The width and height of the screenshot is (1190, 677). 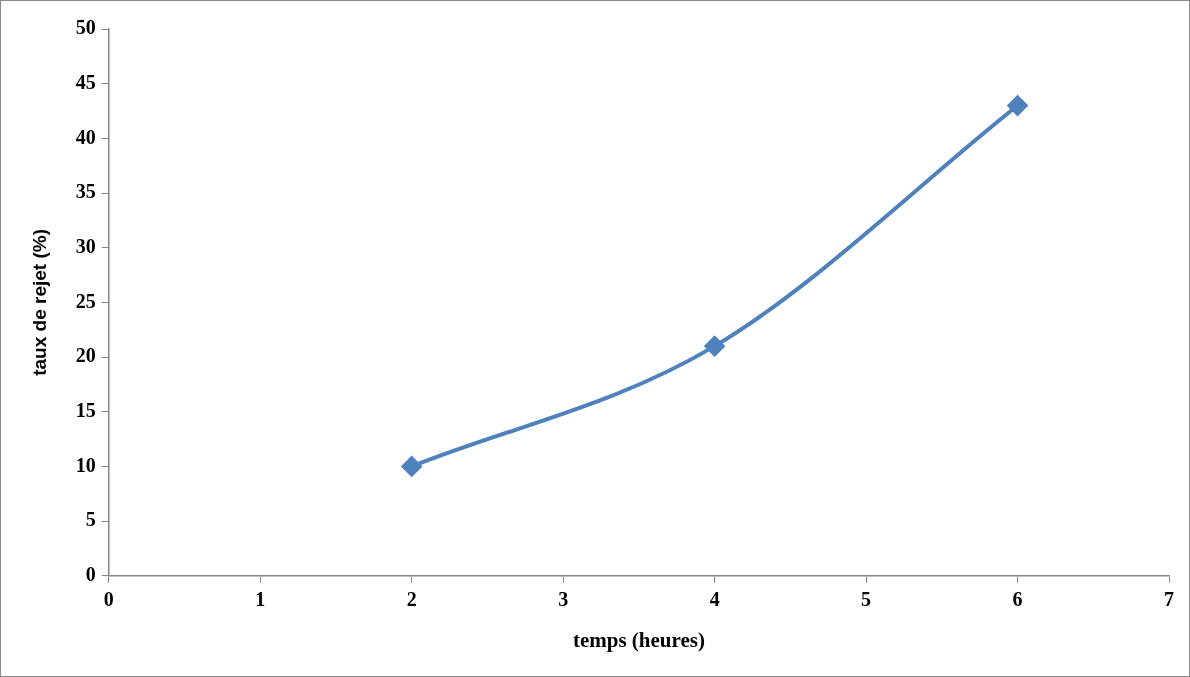 What do you see at coordinates (85, 300) in the screenshot?
I see `y-tick-label: 25` at bounding box center [85, 300].